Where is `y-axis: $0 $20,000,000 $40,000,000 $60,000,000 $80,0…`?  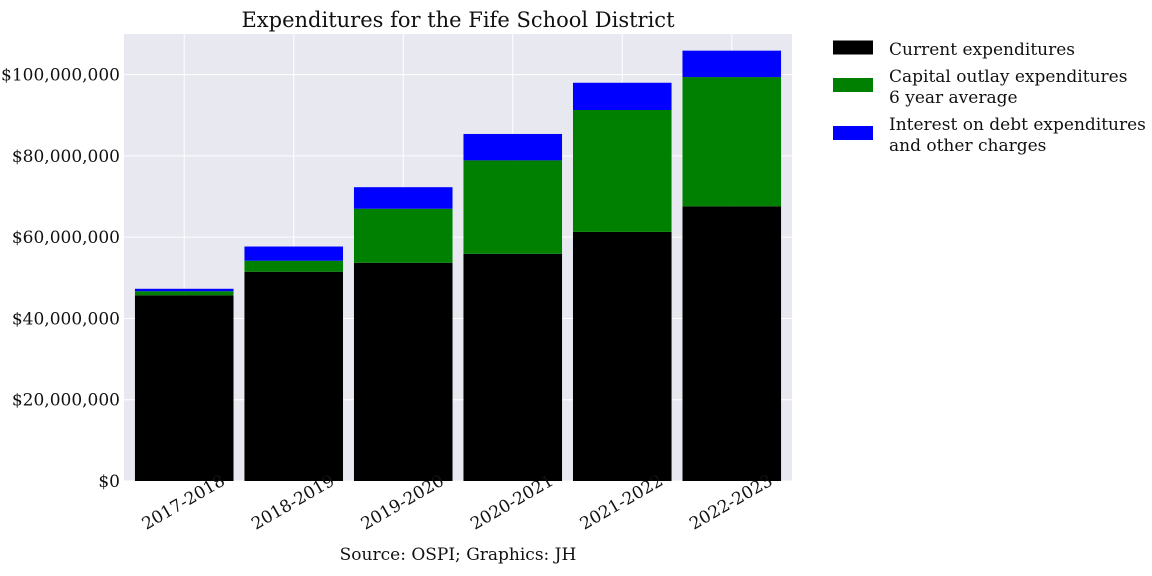
y-axis: $0 $20,000,000 $40,000,000 $60,000,000 $80,0… is located at coordinates (60, 279).